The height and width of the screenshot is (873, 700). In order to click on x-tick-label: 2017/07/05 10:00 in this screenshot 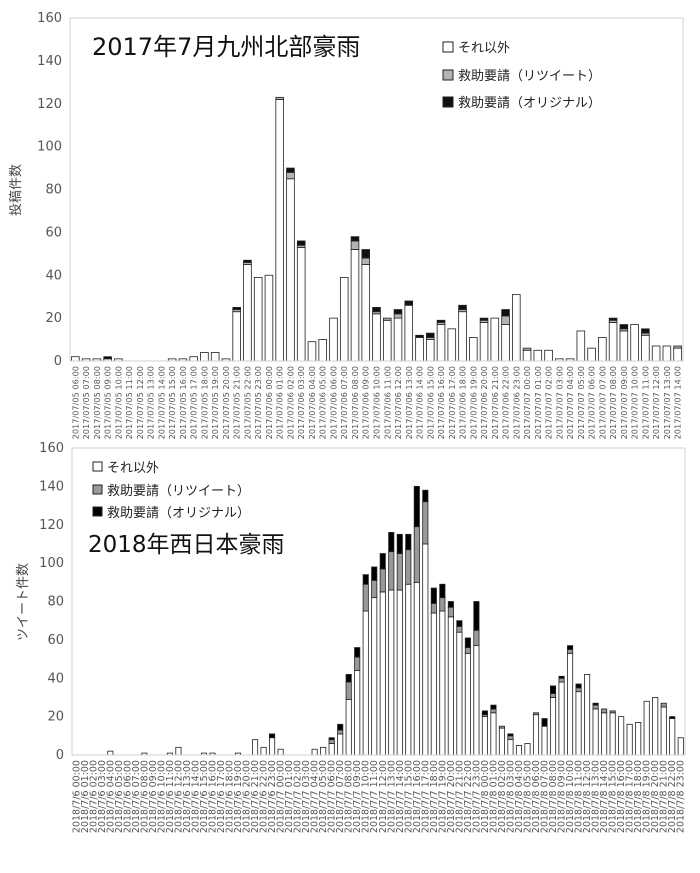, I will do `click(118, 402)`.